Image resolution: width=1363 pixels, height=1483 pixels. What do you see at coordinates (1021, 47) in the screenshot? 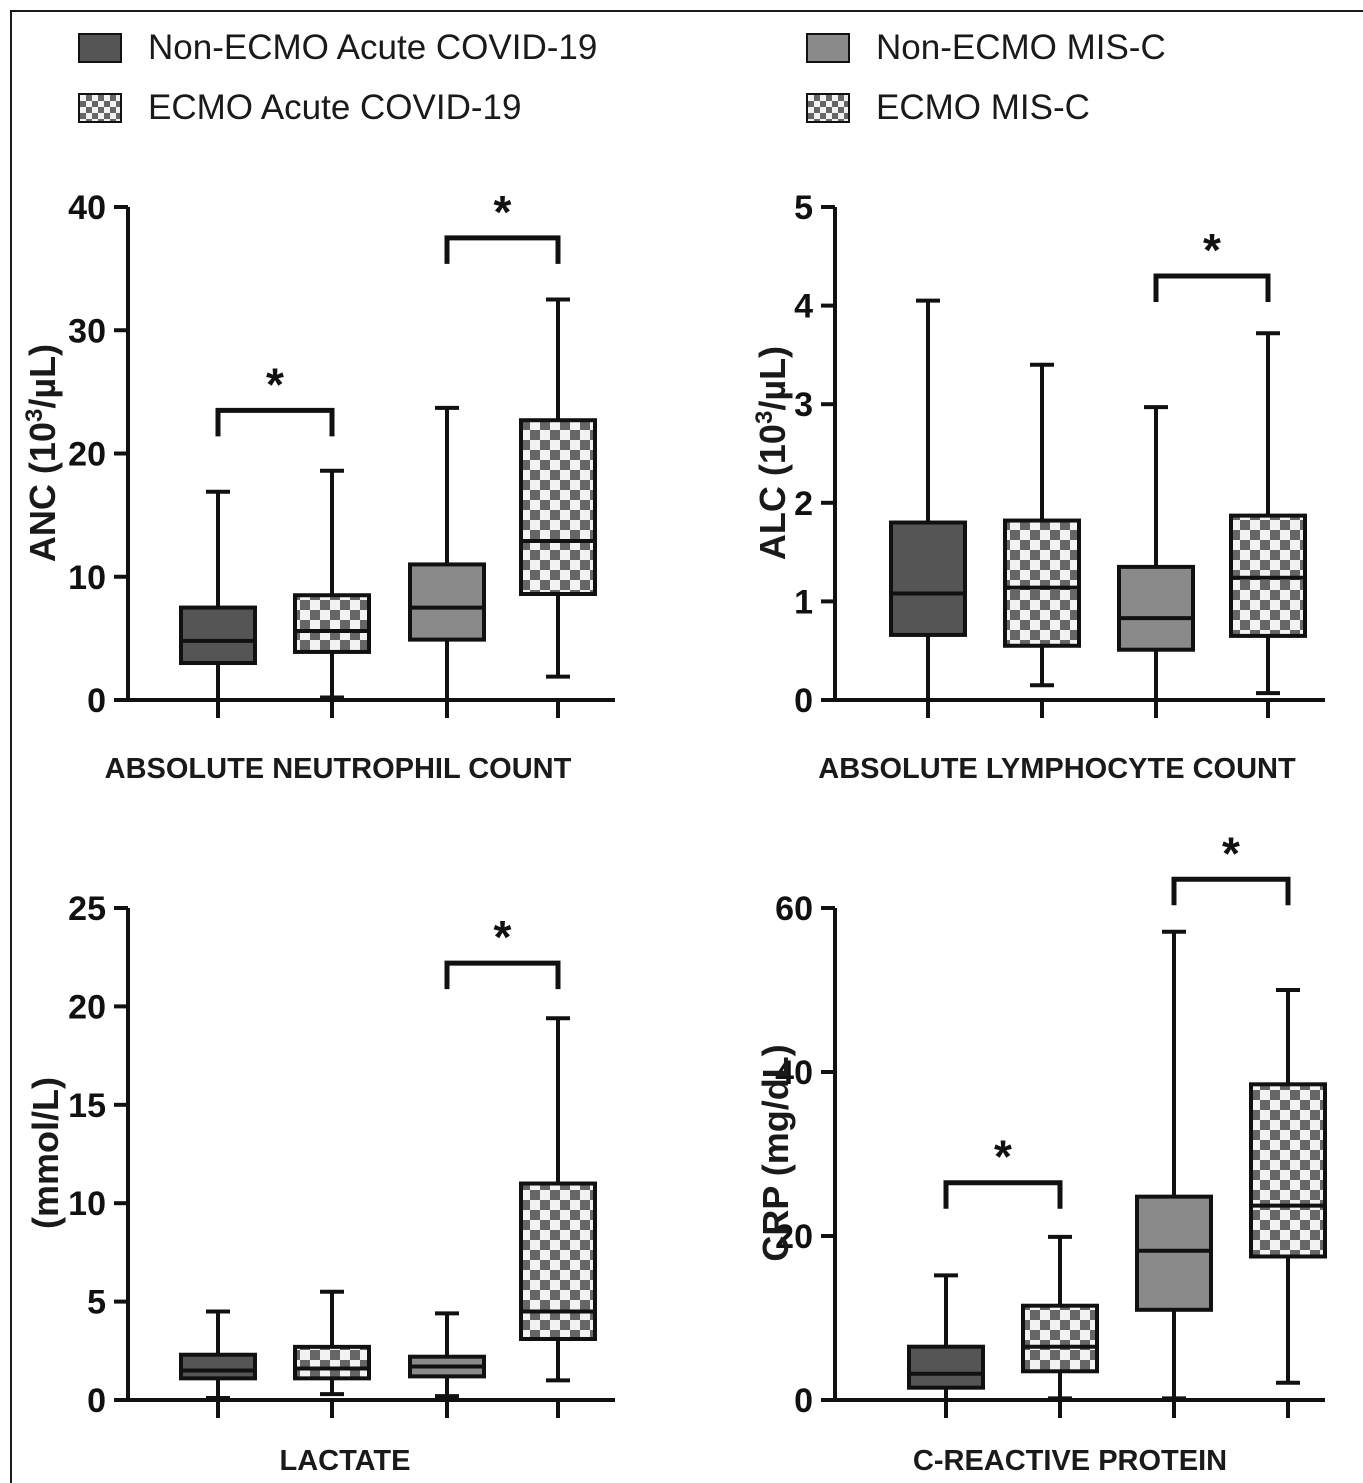
I see `legend-label: Non-ECMO MIS-C` at bounding box center [1021, 47].